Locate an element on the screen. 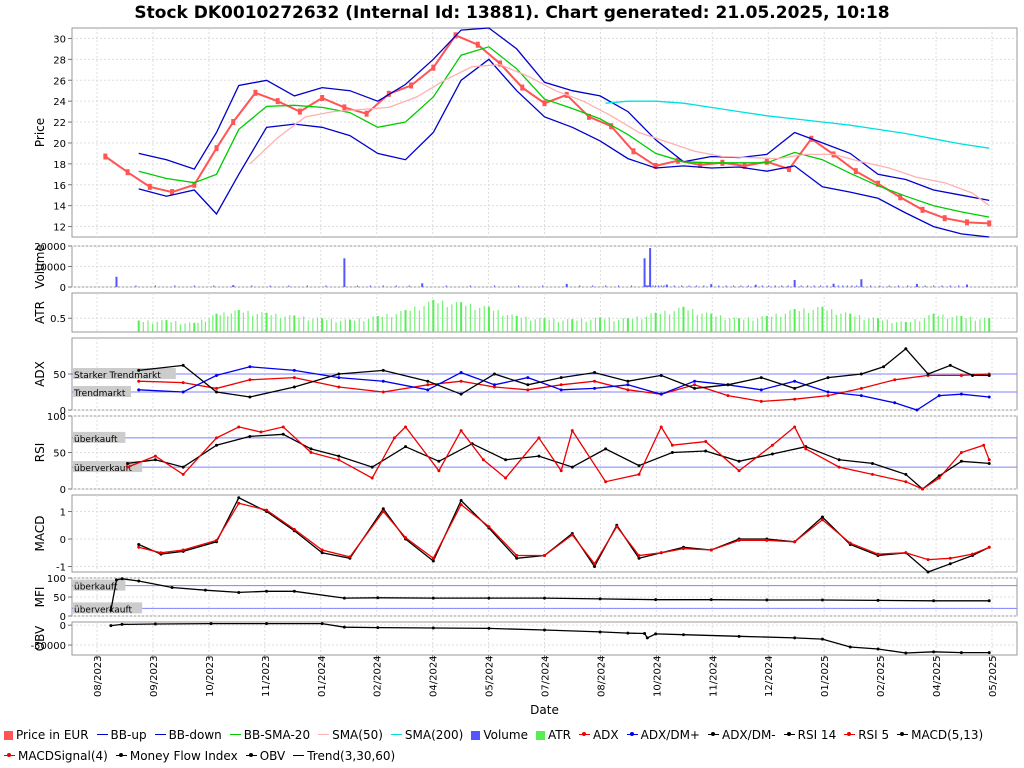 The width and height of the screenshot is (1024, 768). y-tick-label: 0 is located at coordinates (63, 626).